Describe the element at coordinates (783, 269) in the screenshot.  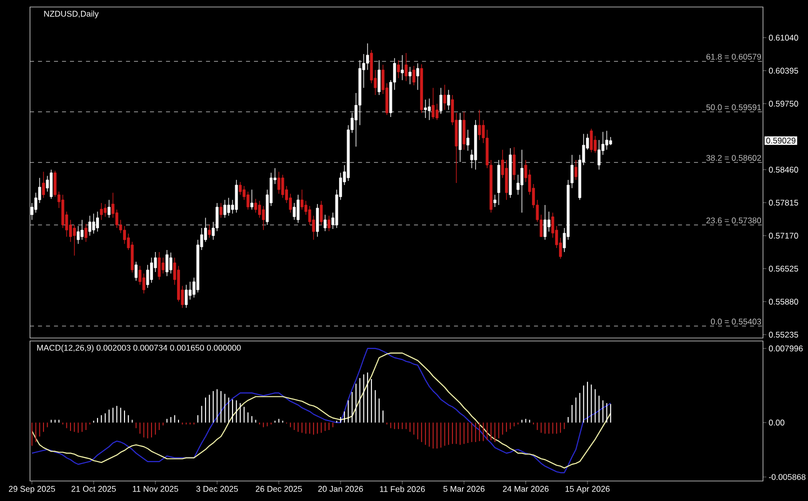
I see `y-tick-label: 0.56525` at that location.